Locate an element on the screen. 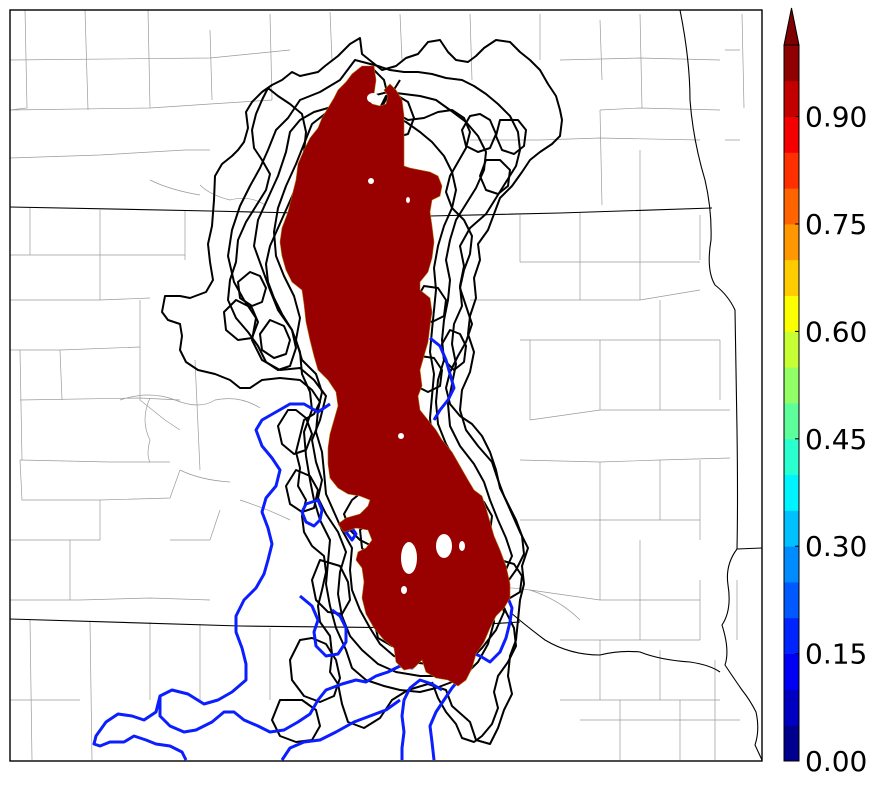 The width and height of the screenshot is (877, 785). colorbar: 0.00 0.15 0.30 0.45 0.60 0.75 0.90 is located at coordinates (825, 392).